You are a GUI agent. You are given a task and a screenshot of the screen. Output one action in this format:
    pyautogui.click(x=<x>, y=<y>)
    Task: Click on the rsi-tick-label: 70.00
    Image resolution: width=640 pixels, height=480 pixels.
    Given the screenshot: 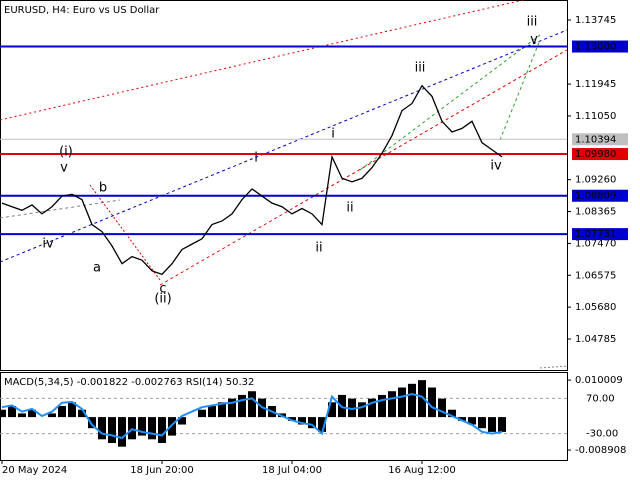 What is the action you would take?
    pyautogui.click(x=600, y=398)
    